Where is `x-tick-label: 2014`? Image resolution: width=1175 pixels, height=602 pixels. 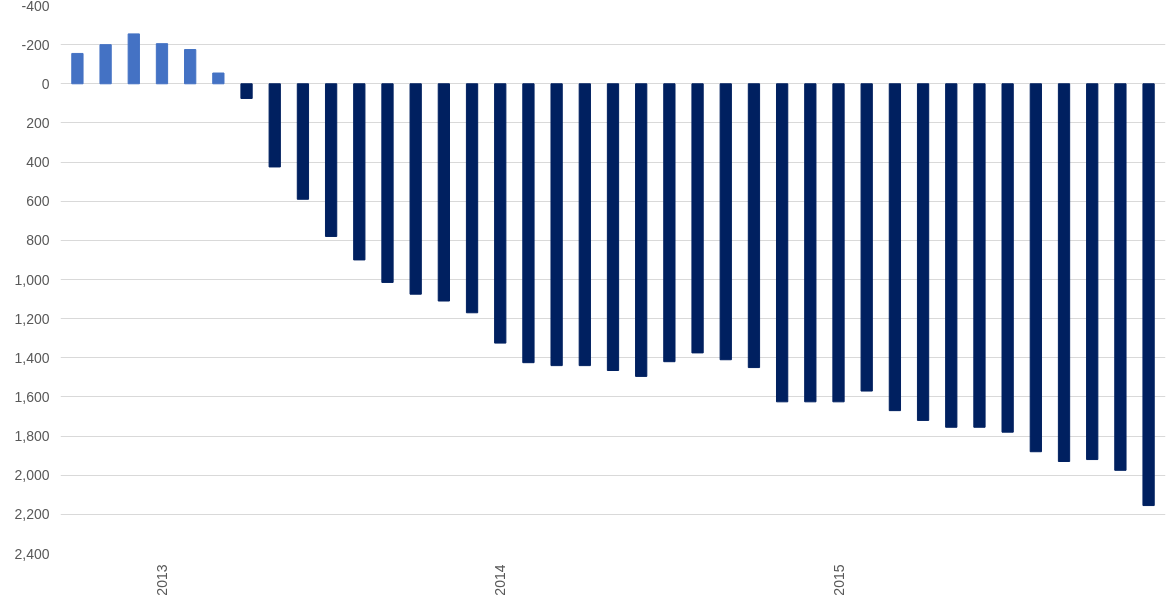
x-tick-label: 2014 is located at coordinates (500, 580).